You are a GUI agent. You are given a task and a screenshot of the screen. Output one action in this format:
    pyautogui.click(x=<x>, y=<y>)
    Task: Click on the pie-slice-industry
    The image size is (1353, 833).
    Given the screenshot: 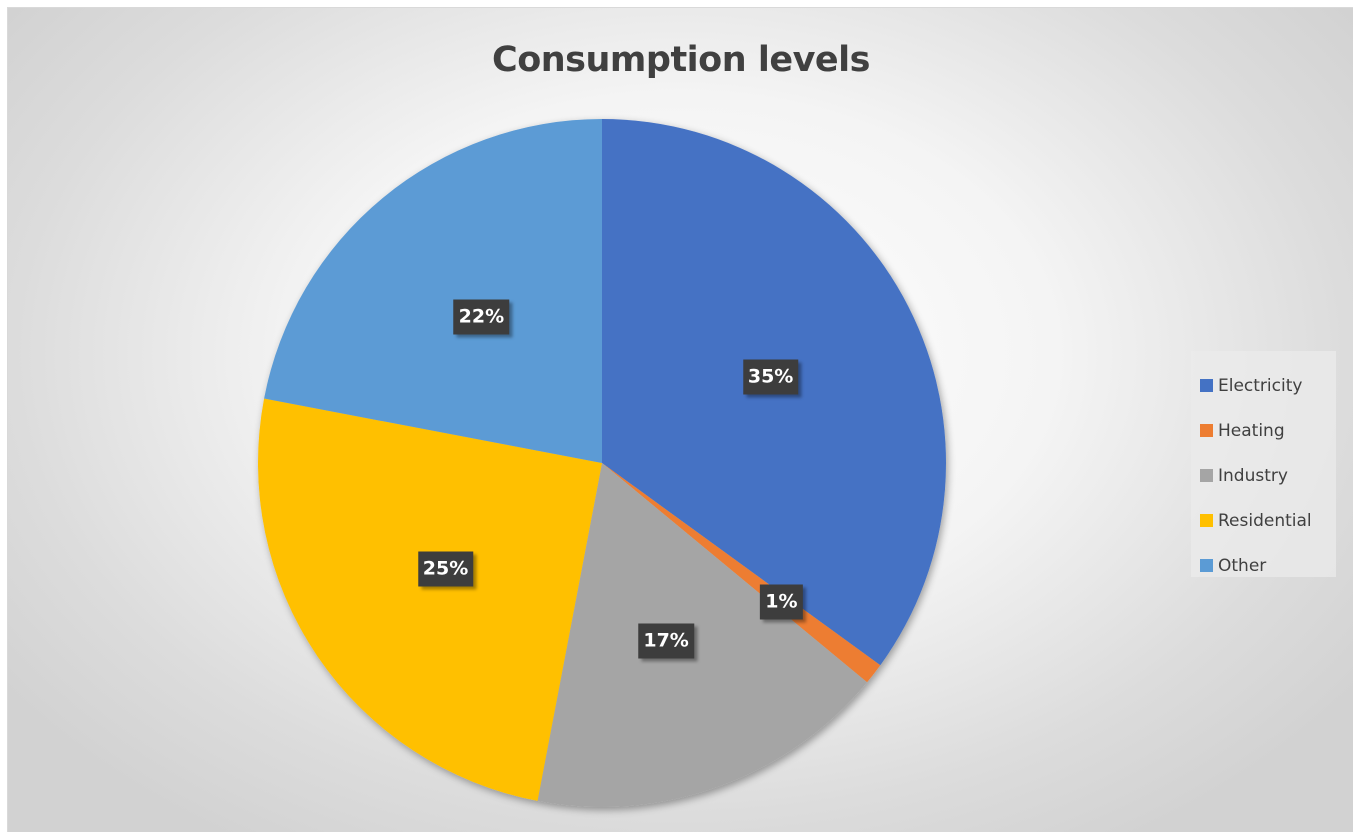 What is the action you would take?
    pyautogui.click(x=702, y=635)
    